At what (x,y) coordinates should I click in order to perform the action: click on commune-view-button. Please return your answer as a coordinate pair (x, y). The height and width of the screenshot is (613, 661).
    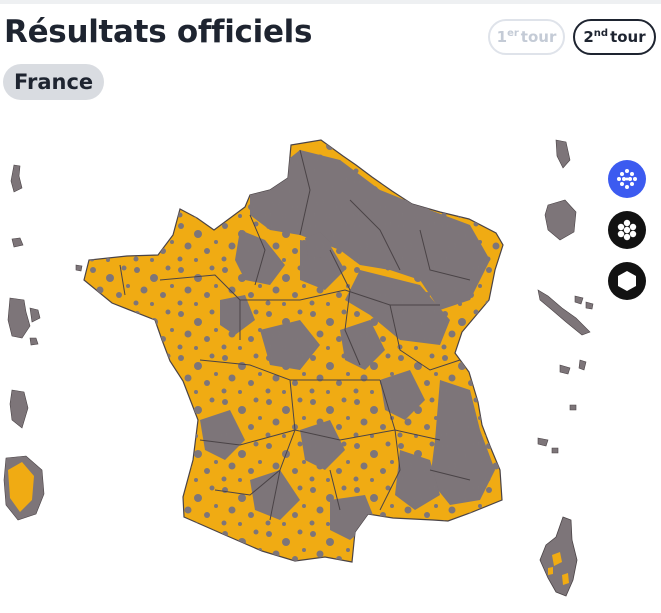
    Looking at the image, I should click on (627, 179).